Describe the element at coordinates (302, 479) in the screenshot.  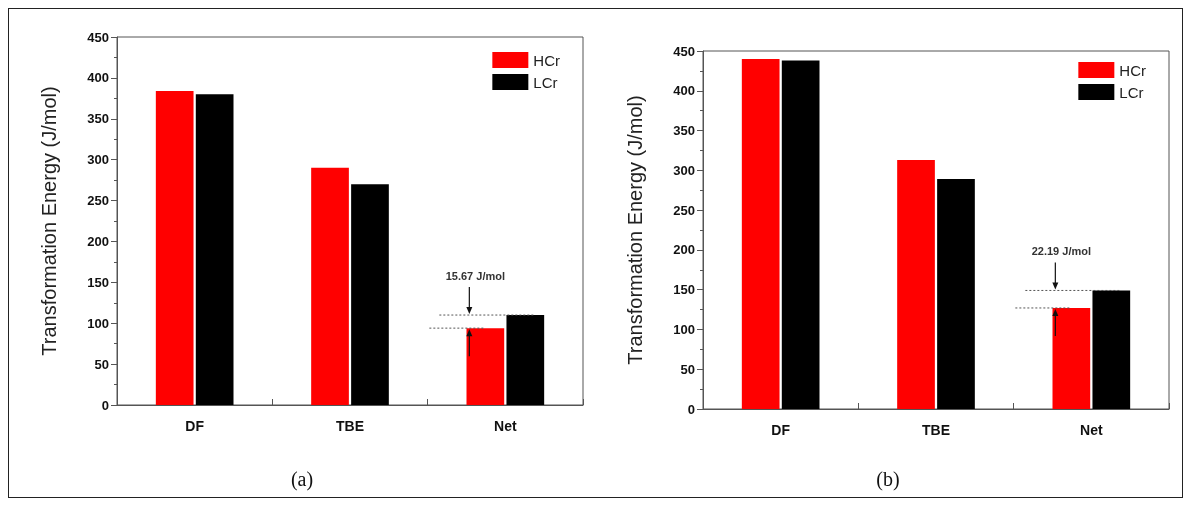
I see `text: (a)` at that location.